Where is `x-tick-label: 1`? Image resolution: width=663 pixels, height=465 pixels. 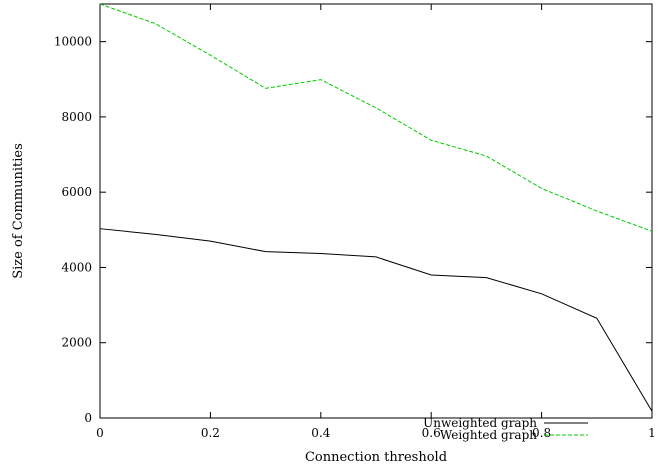
x-tick-label: 1 is located at coordinates (652, 433).